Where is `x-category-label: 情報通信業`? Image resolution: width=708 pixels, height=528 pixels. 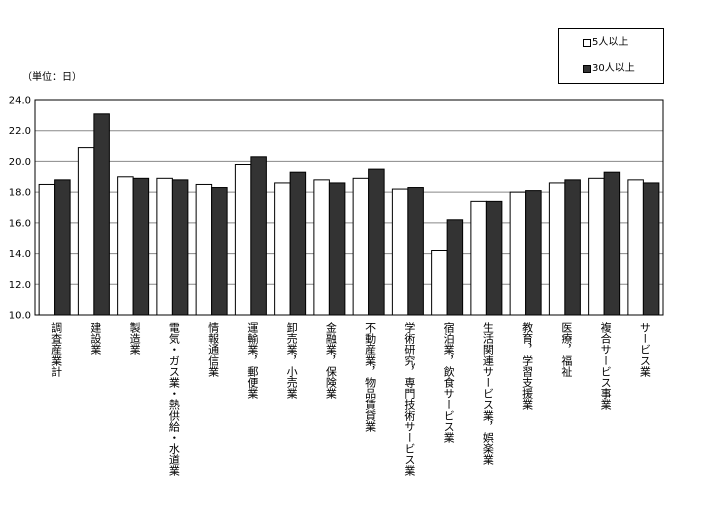 x-category-label: 情報通信業 is located at coordinates (213, 349).